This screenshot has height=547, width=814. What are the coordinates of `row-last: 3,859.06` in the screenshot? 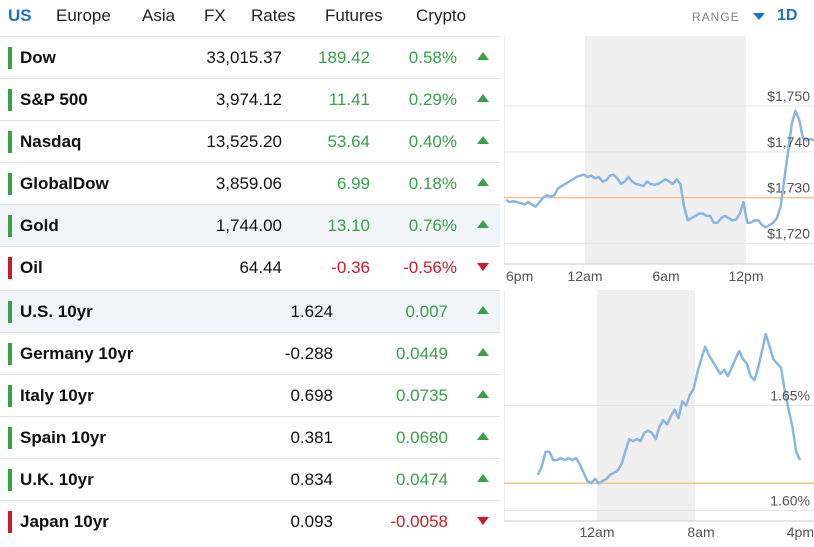 It's located at (248, 183).